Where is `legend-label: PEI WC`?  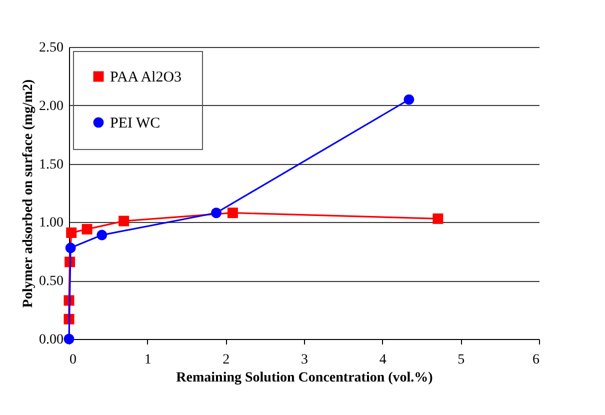 legend-label: PEI WC is located at coordinates (135, 124).